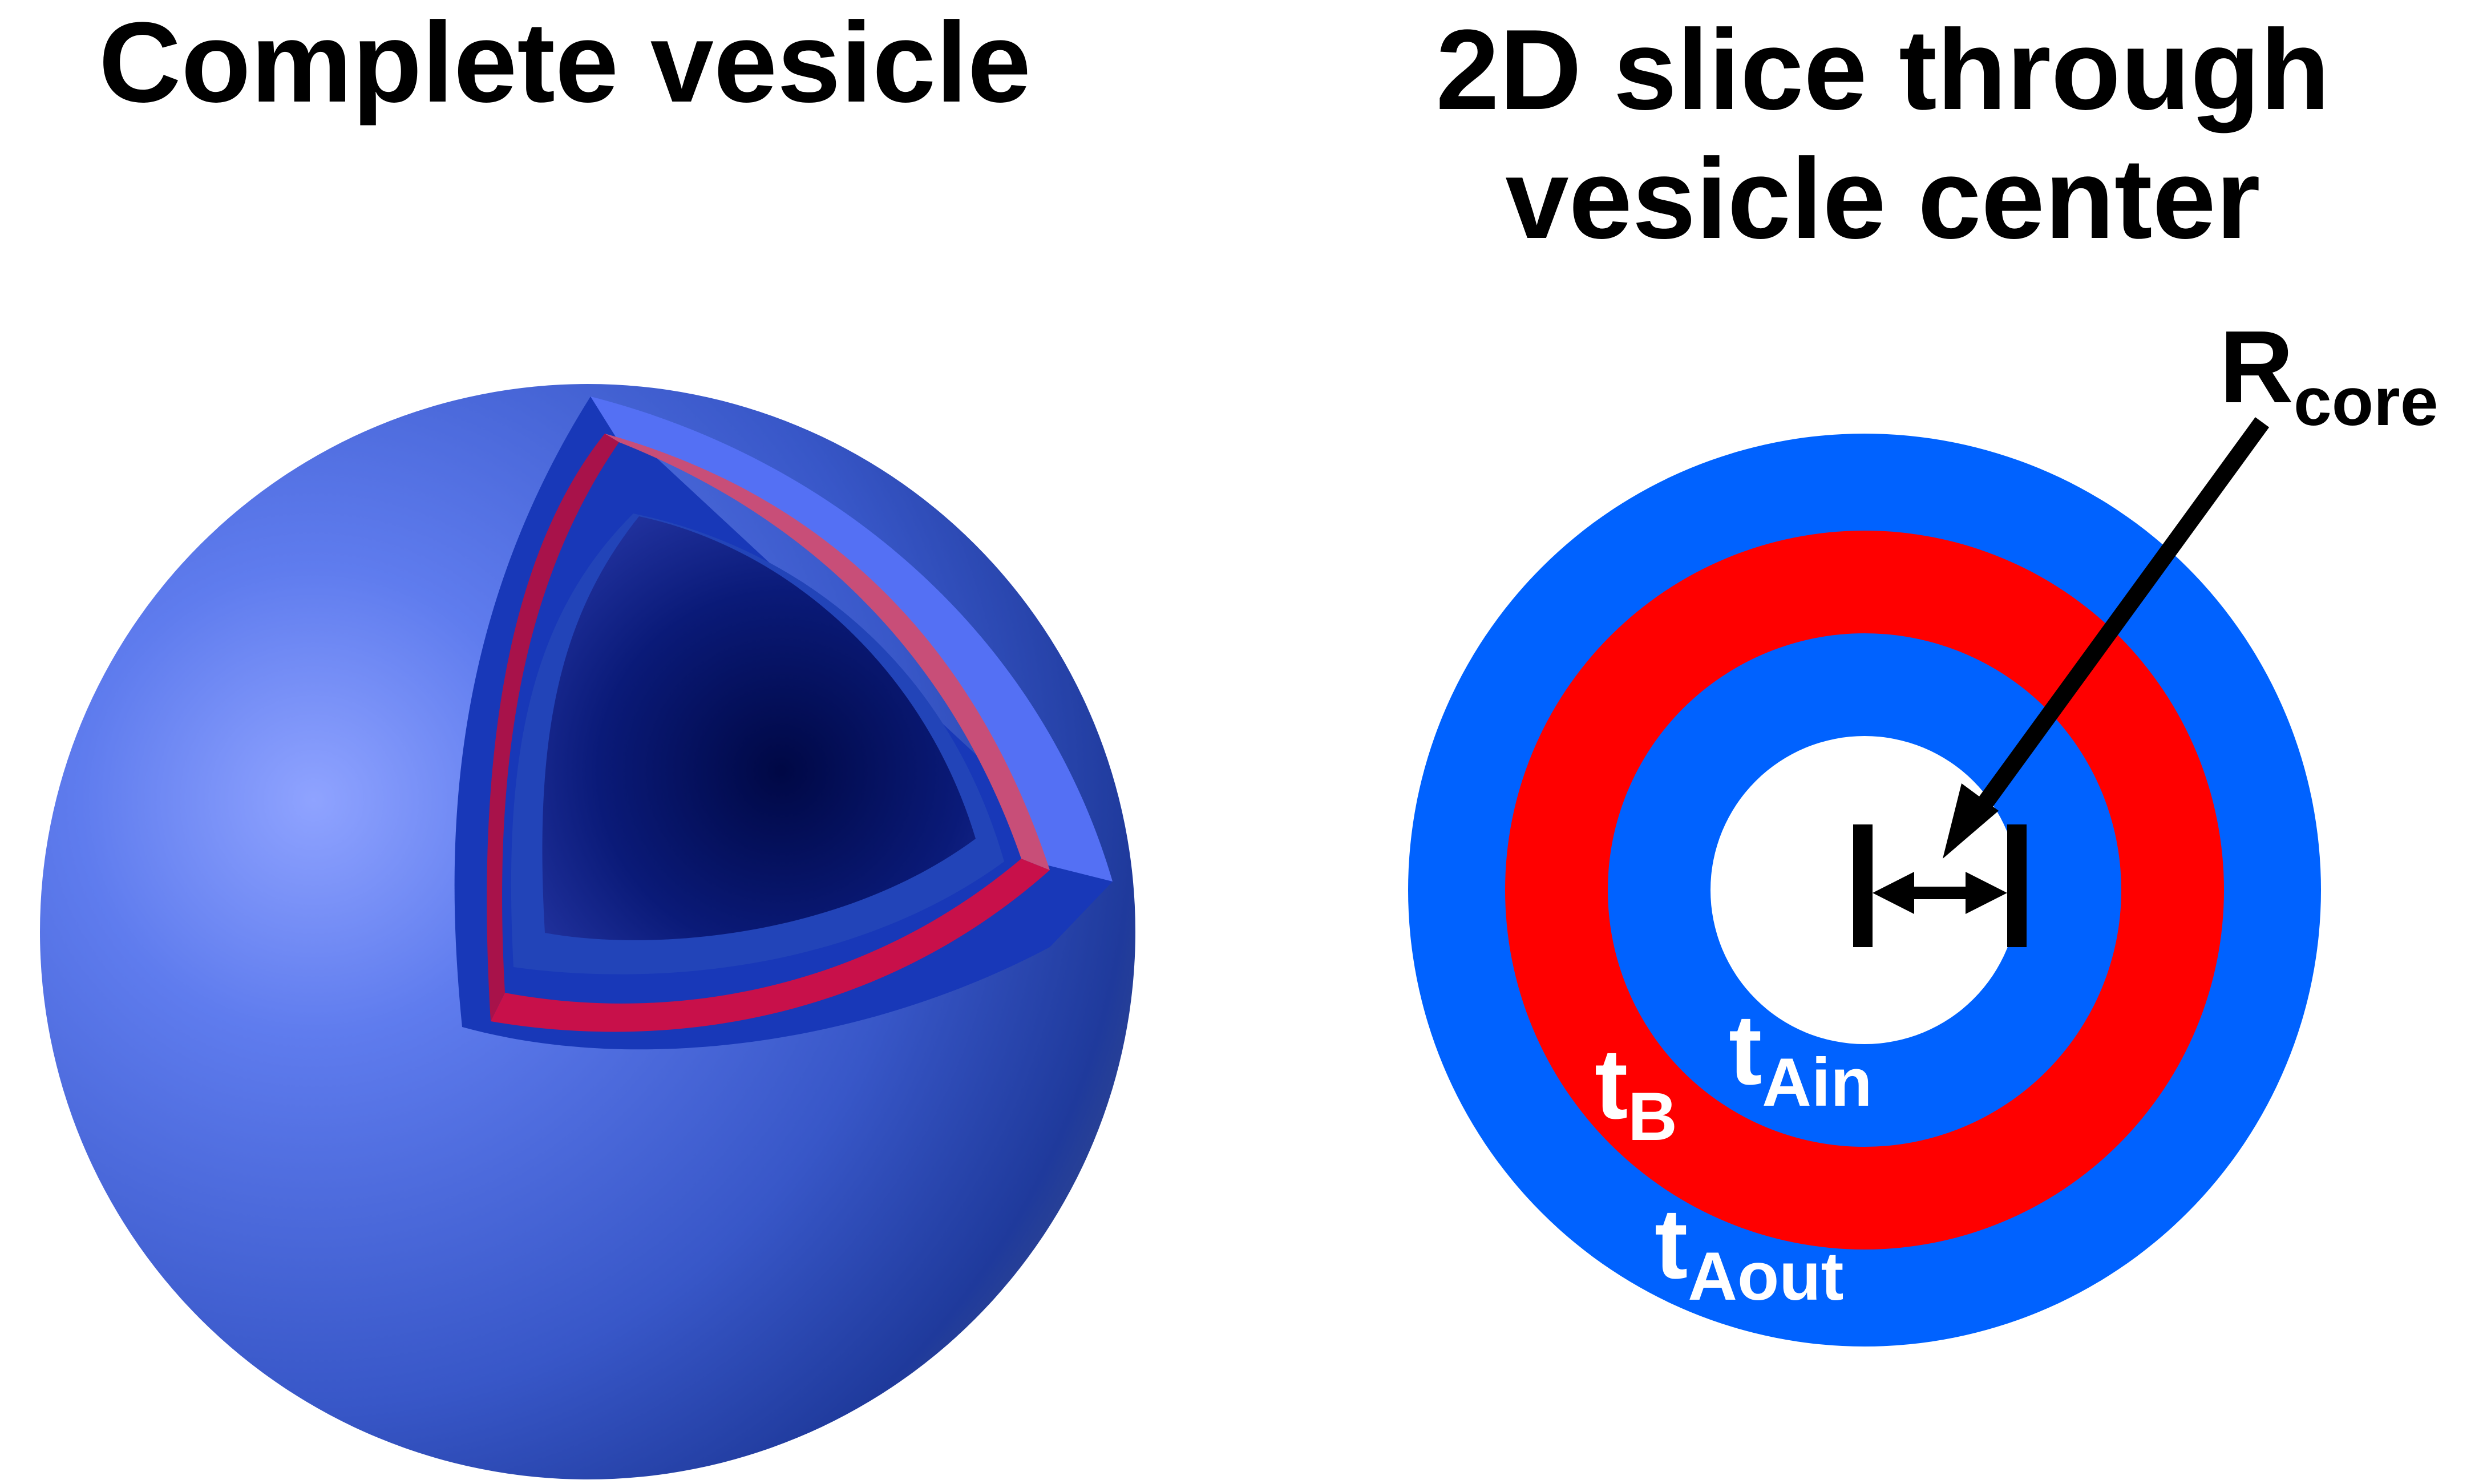 The height and width of the screenshot is (1484, 2491). Describe the element at coordinates (1801, 1057) in the screenshot. I see `t-ain-label: tAin` at that location.